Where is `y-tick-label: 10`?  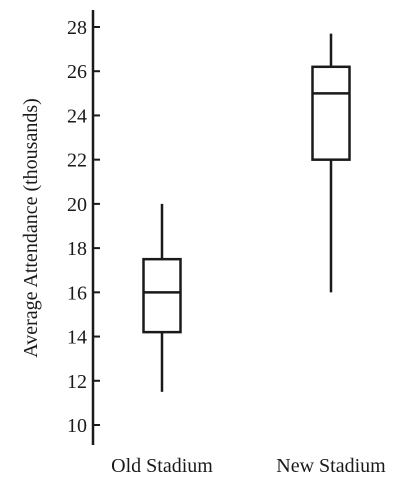 y-tick-label: 10 is located at coordinates (77, 426).